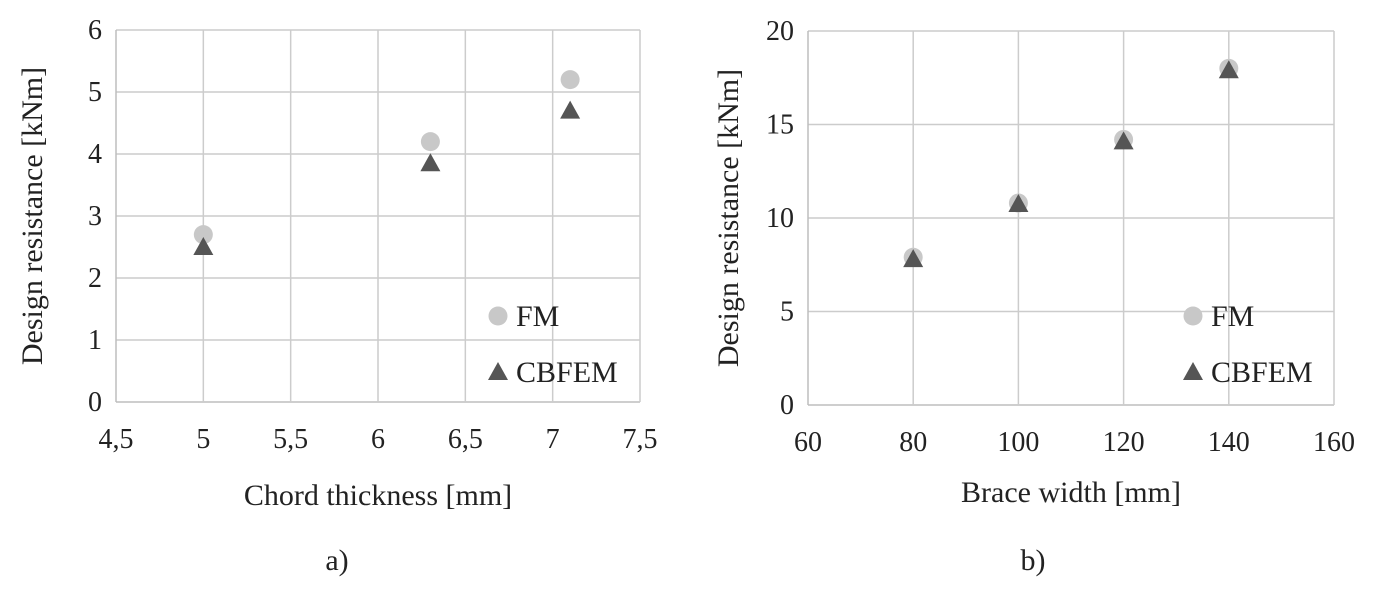  I want to click on x-tick-label: 60, so click(808, 442).